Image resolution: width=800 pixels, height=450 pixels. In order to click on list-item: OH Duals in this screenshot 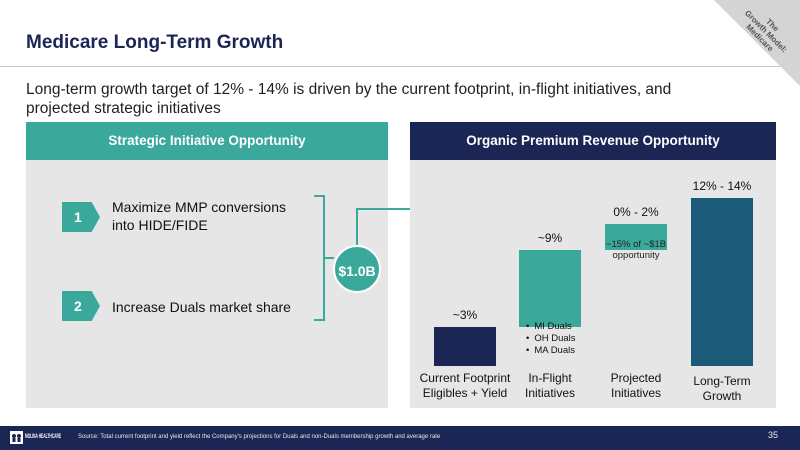, I will do `click(550, 339)`.